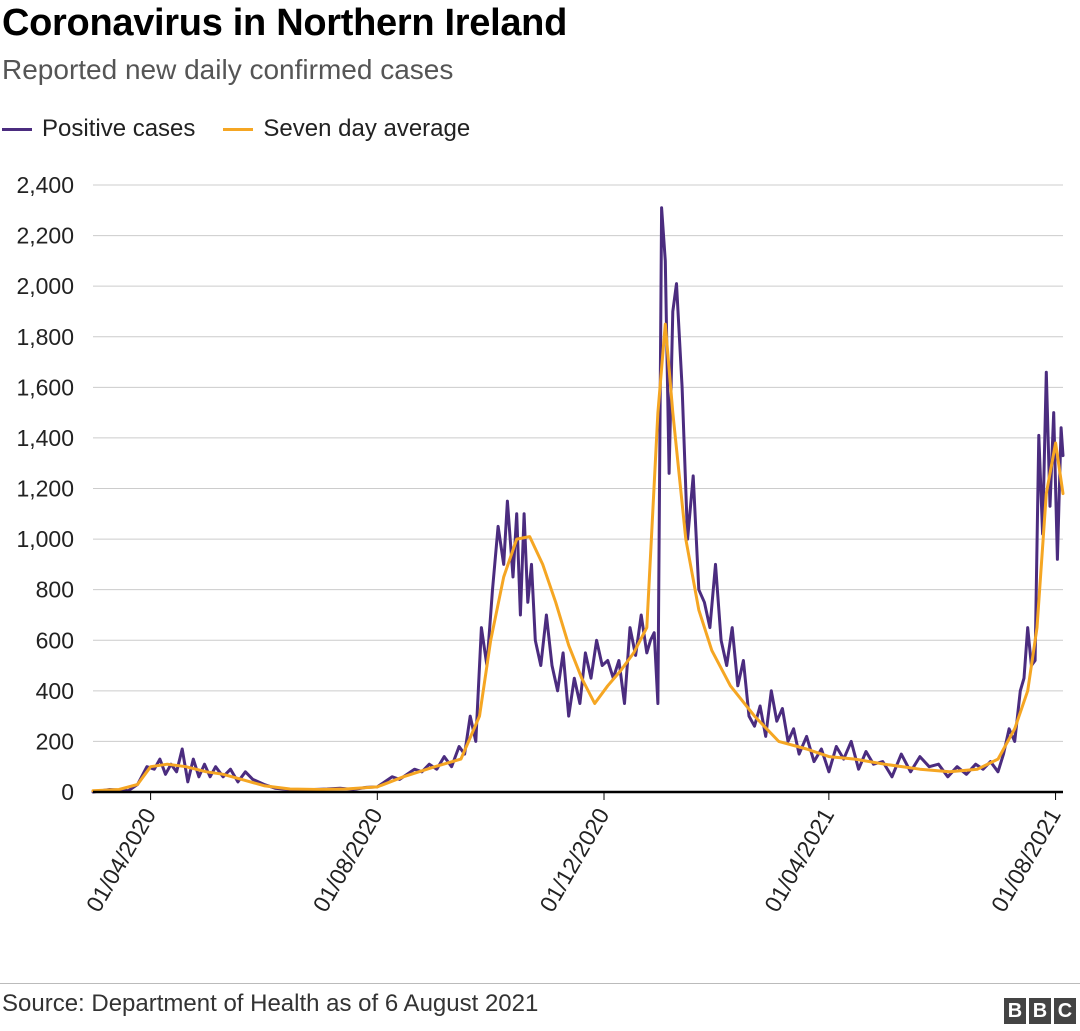 The width and height of the screenshot is (1080, 1031). I want to click on y-tick-label: 600, so click(55, 640).